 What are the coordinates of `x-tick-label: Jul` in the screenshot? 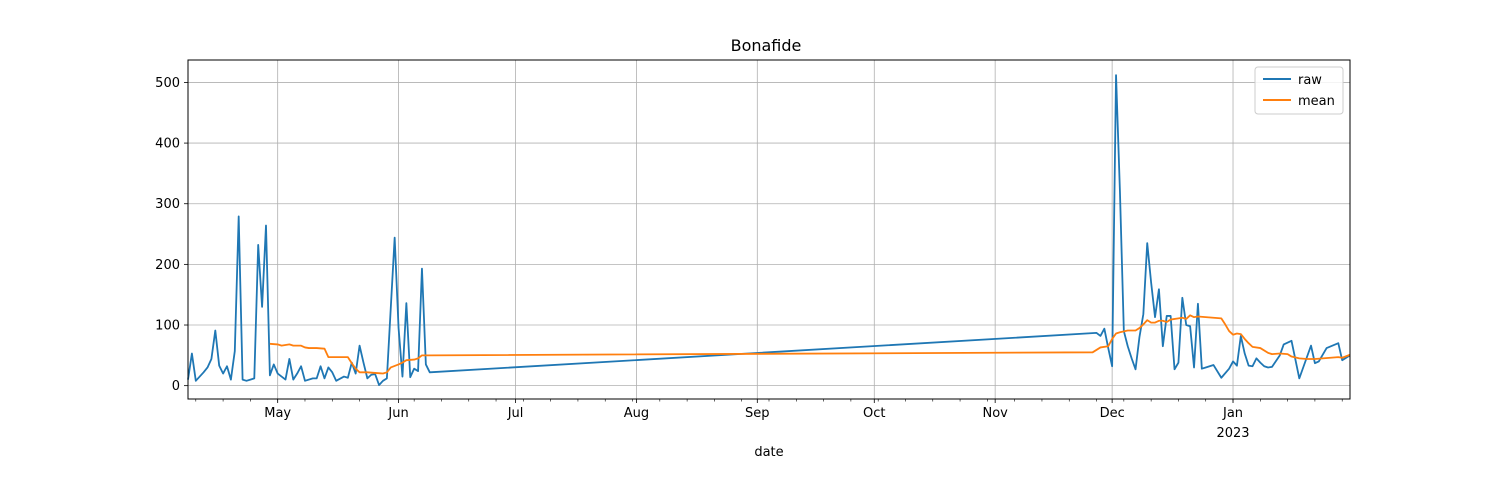 It's located at (515, 413).